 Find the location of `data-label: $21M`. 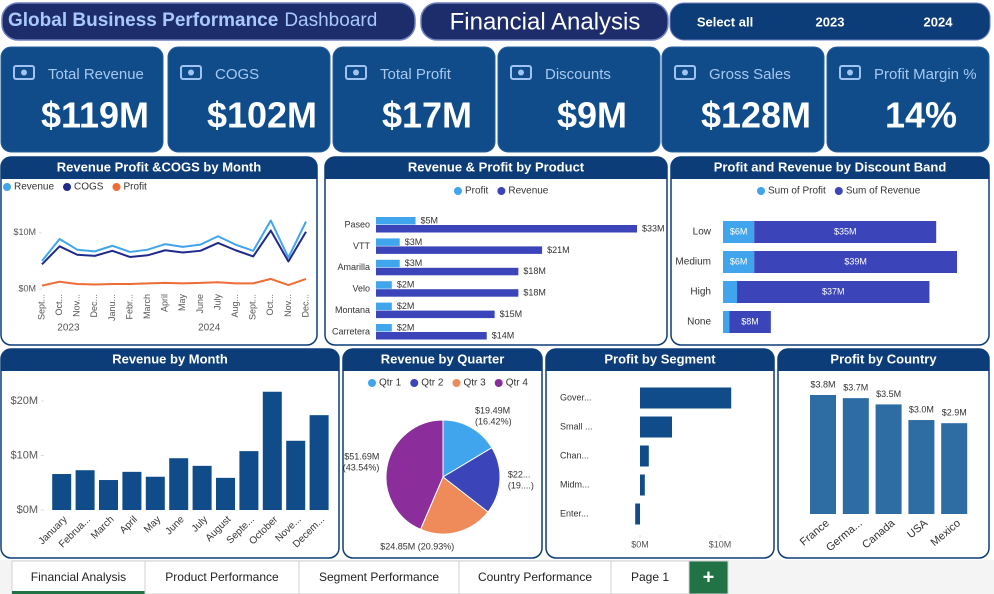

data-label: $21M is located at coordinates (558, 250).